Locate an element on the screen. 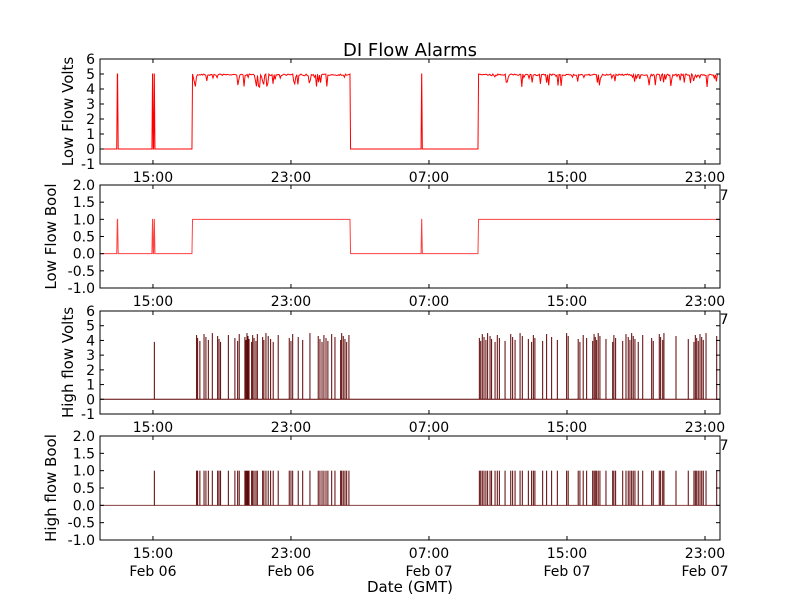  y-axis-label: High flow Bool is located at coordinates (51, 488).